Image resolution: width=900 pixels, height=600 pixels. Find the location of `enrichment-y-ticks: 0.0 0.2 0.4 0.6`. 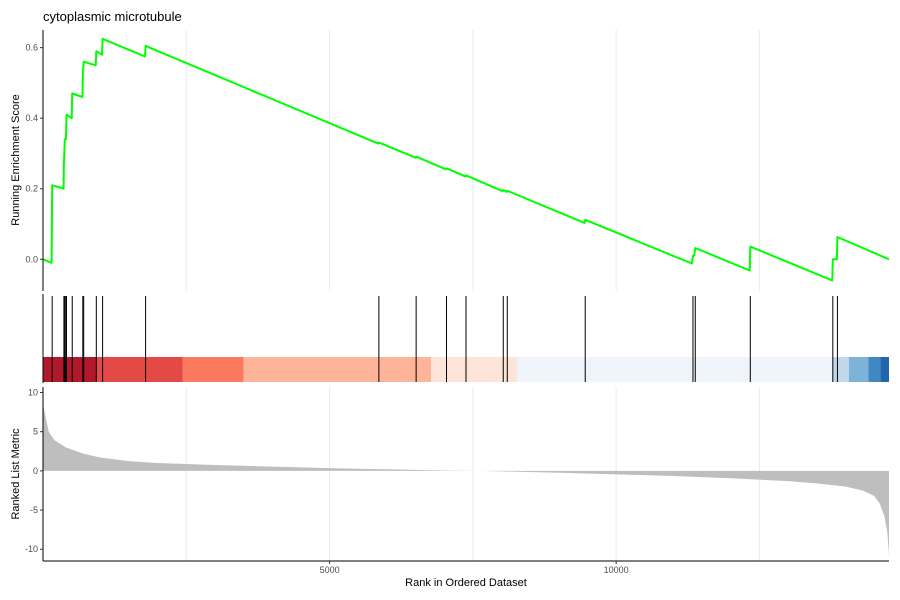

enrichment-y-ticks: 0.0 0.2 0.4 0.6 is located at coordinates (34, 153).